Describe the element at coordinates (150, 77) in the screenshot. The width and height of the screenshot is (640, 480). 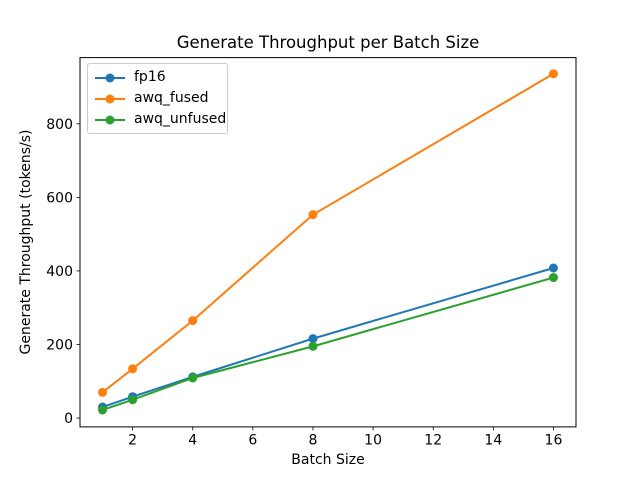
I see `legend-label: fp16` at that location.